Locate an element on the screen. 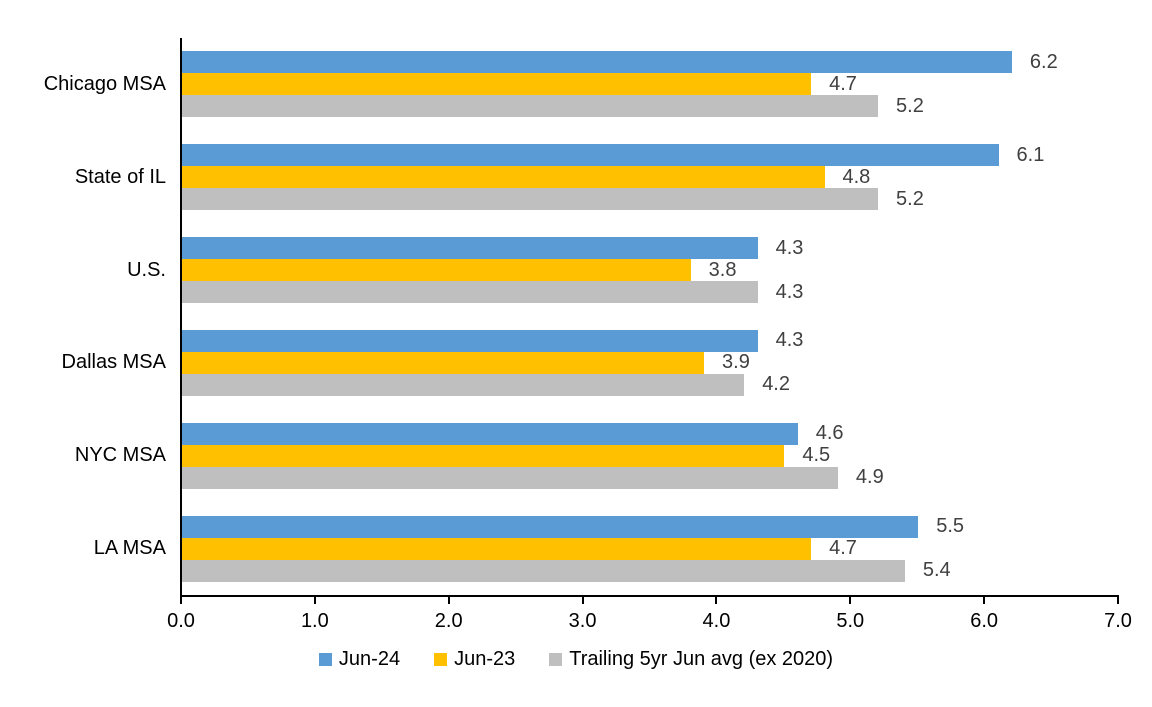 The image size is (1152, 707). category-band: State of IL 6.1 4.8 5.2 is located at coordinates (576, 177).